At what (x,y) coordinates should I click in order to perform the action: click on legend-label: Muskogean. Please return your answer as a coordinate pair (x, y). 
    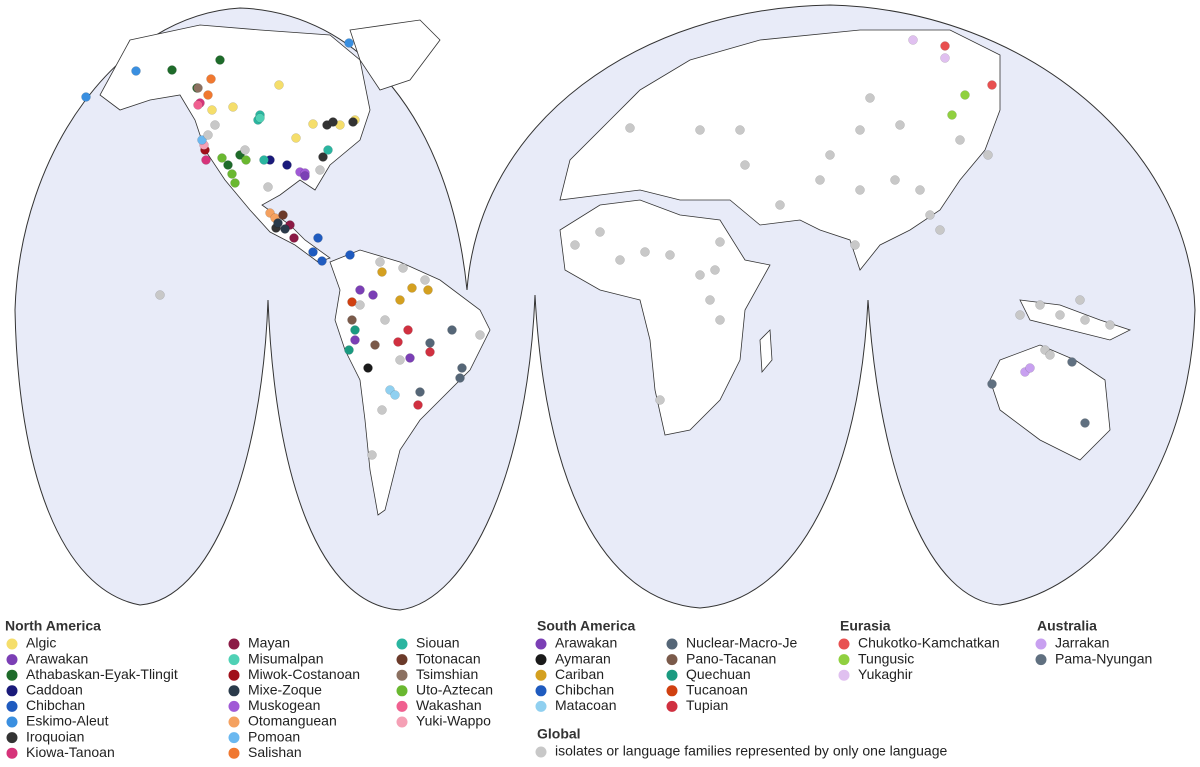
    Looking at the image, I should click on (284, 705).